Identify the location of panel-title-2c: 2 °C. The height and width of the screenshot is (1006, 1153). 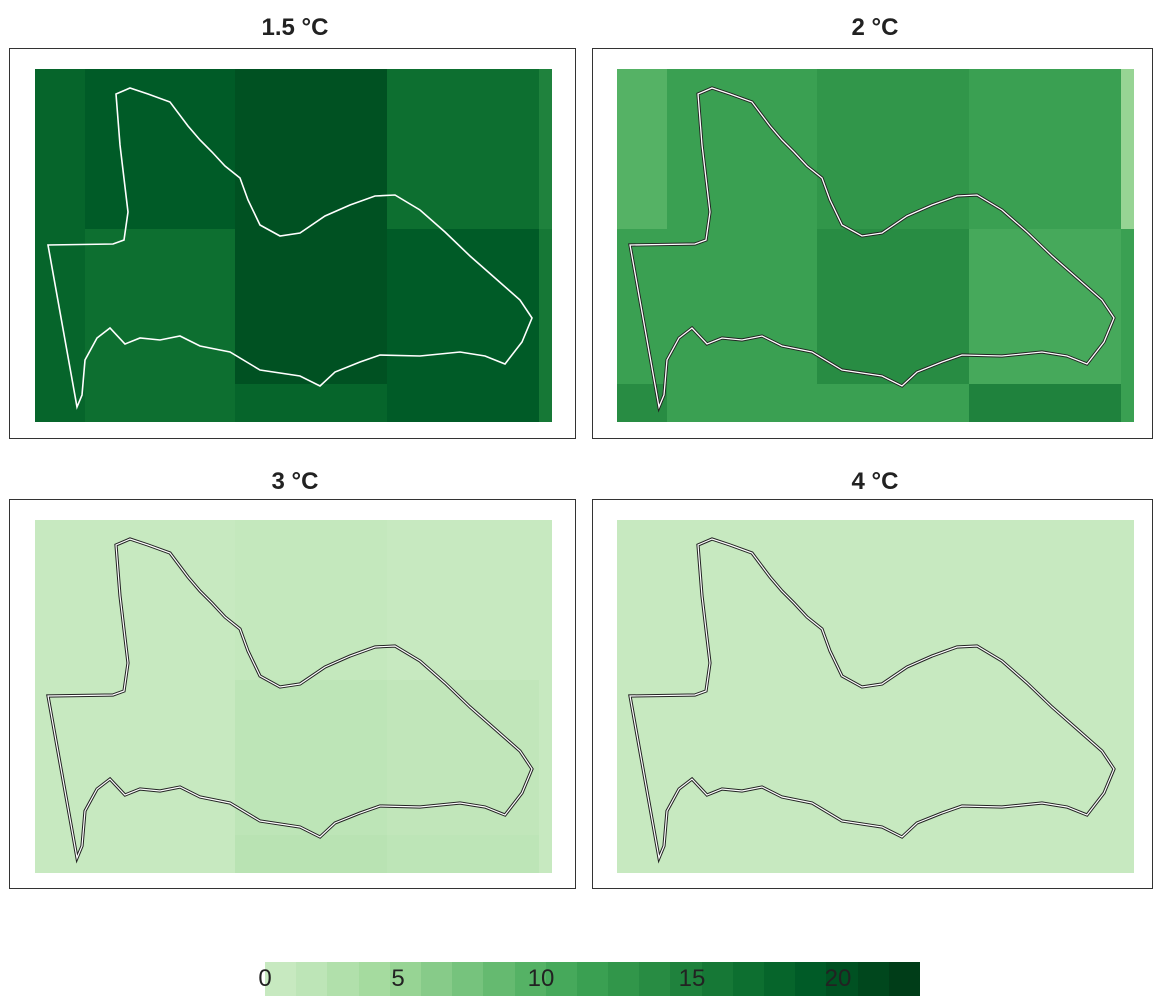
(875, 27).